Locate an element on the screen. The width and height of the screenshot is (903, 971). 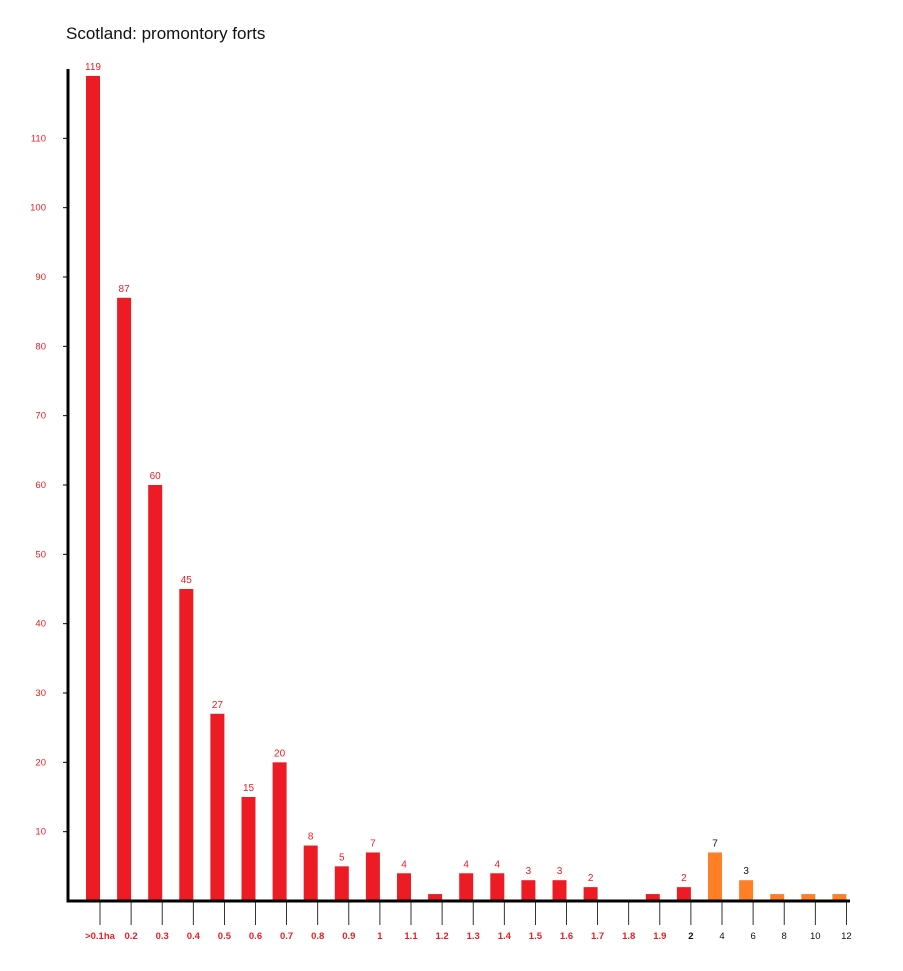
x-tick-label: 0.2 is located at coordinates (130, 936).